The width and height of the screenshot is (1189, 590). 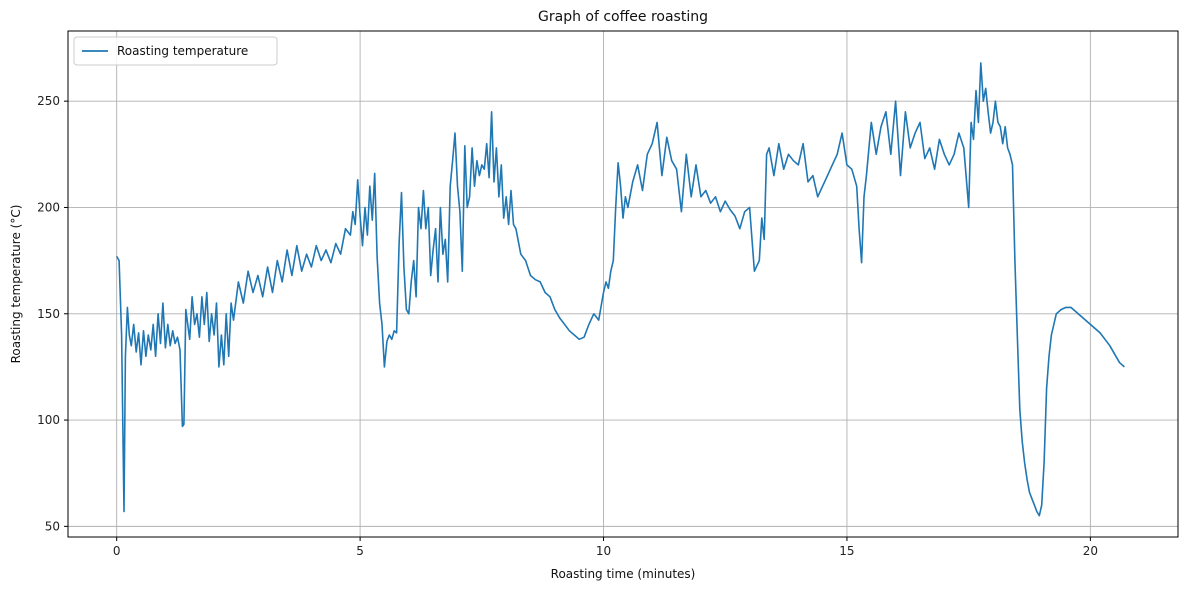 What do you see at coordinates (117, 551) in the screenshot?
I see `x-tick-label: 0` at bounding box center [117, 551].